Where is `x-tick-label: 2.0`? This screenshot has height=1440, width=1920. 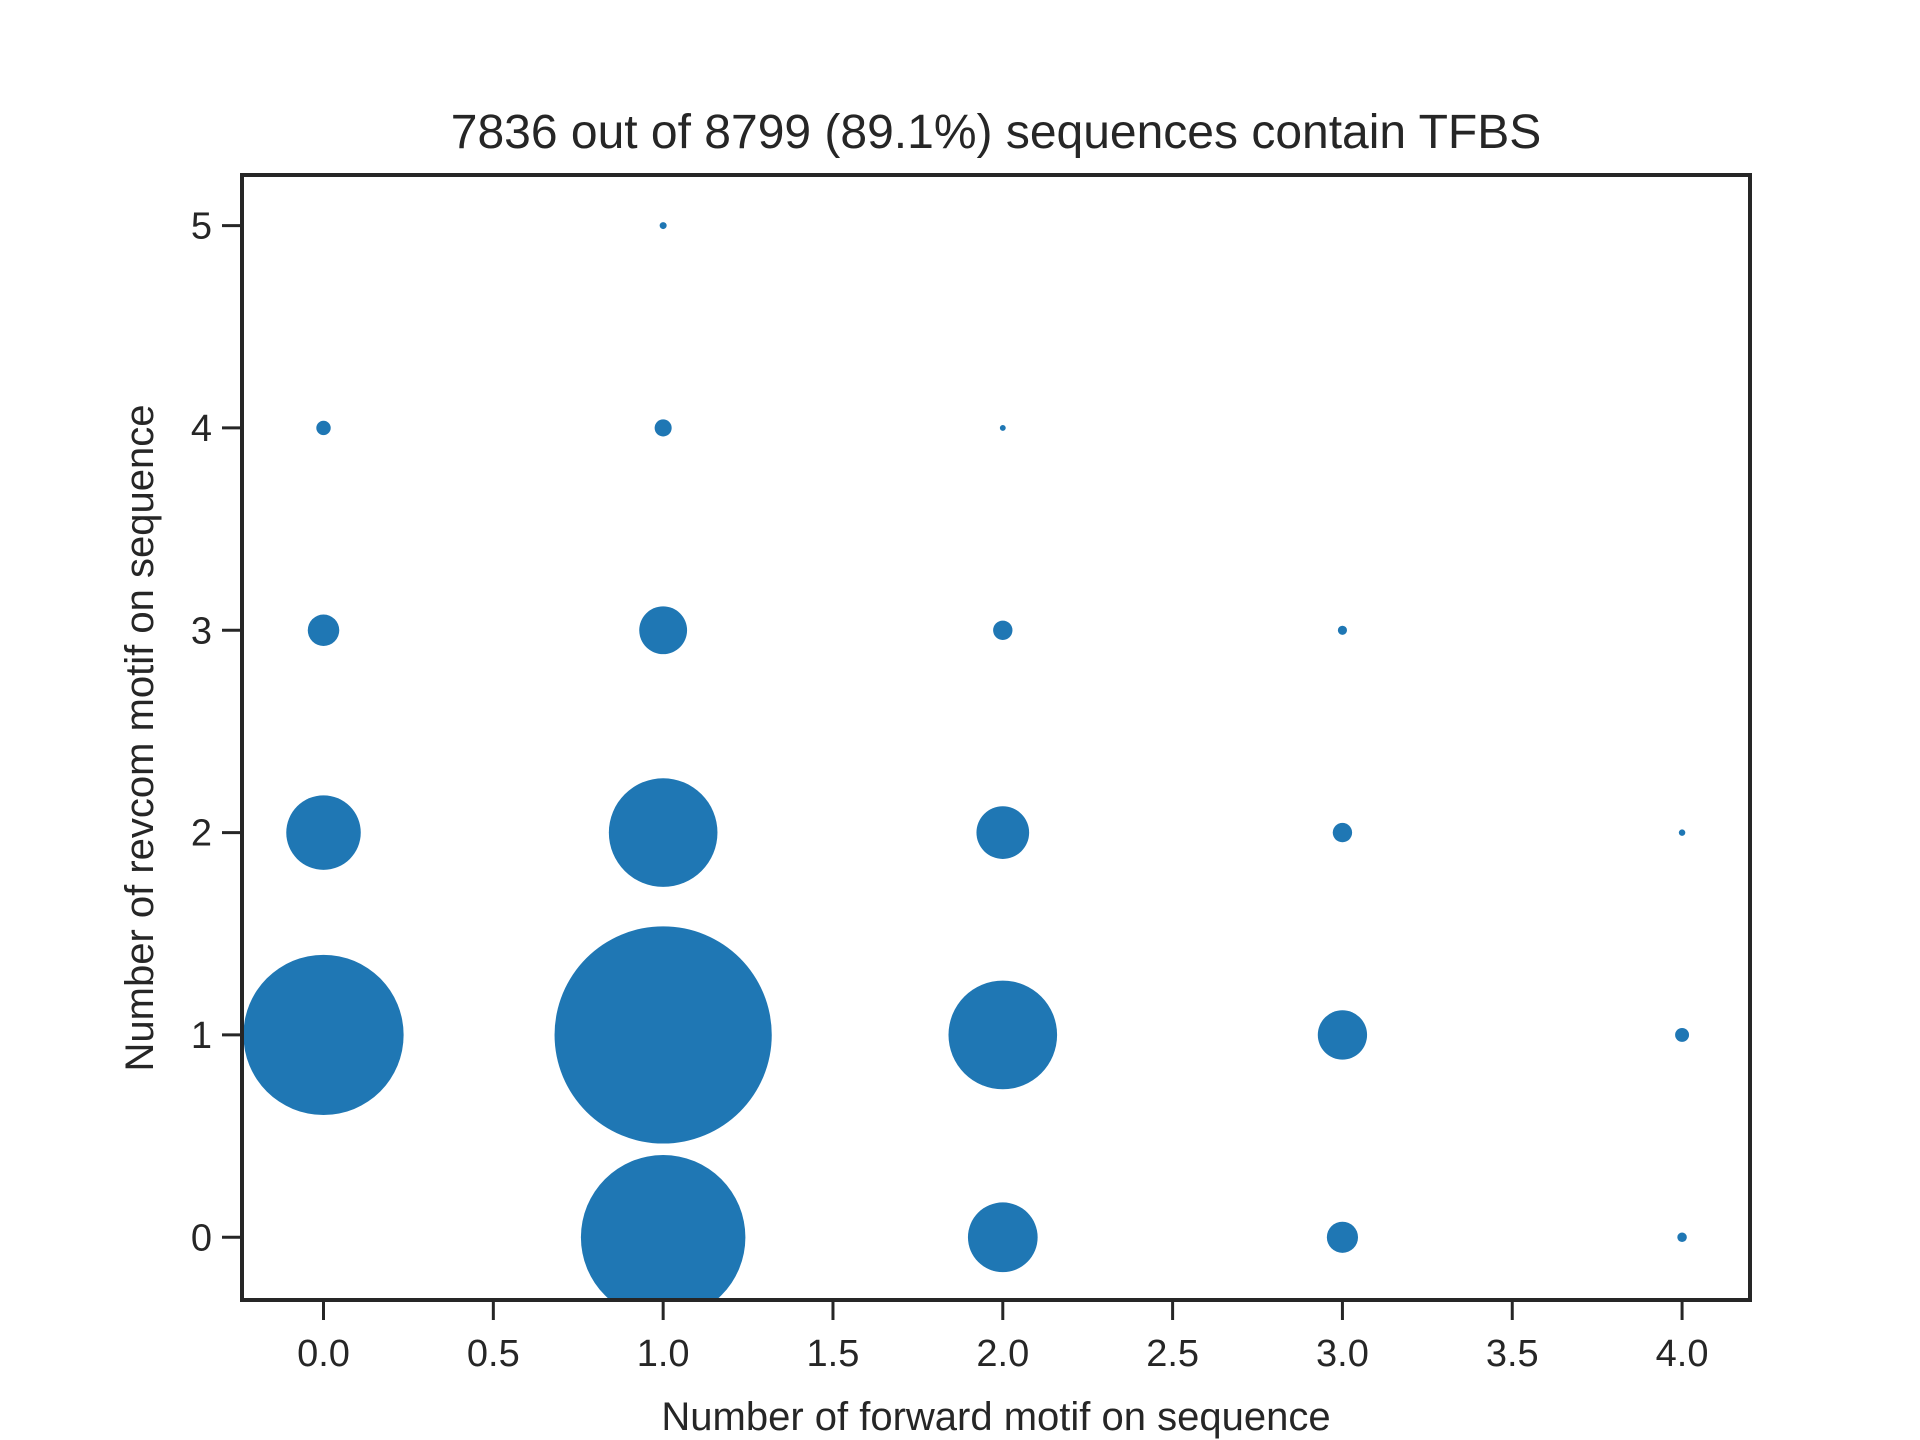 x-tick-label: 2.0 is located at coordinates (1002, 1354).